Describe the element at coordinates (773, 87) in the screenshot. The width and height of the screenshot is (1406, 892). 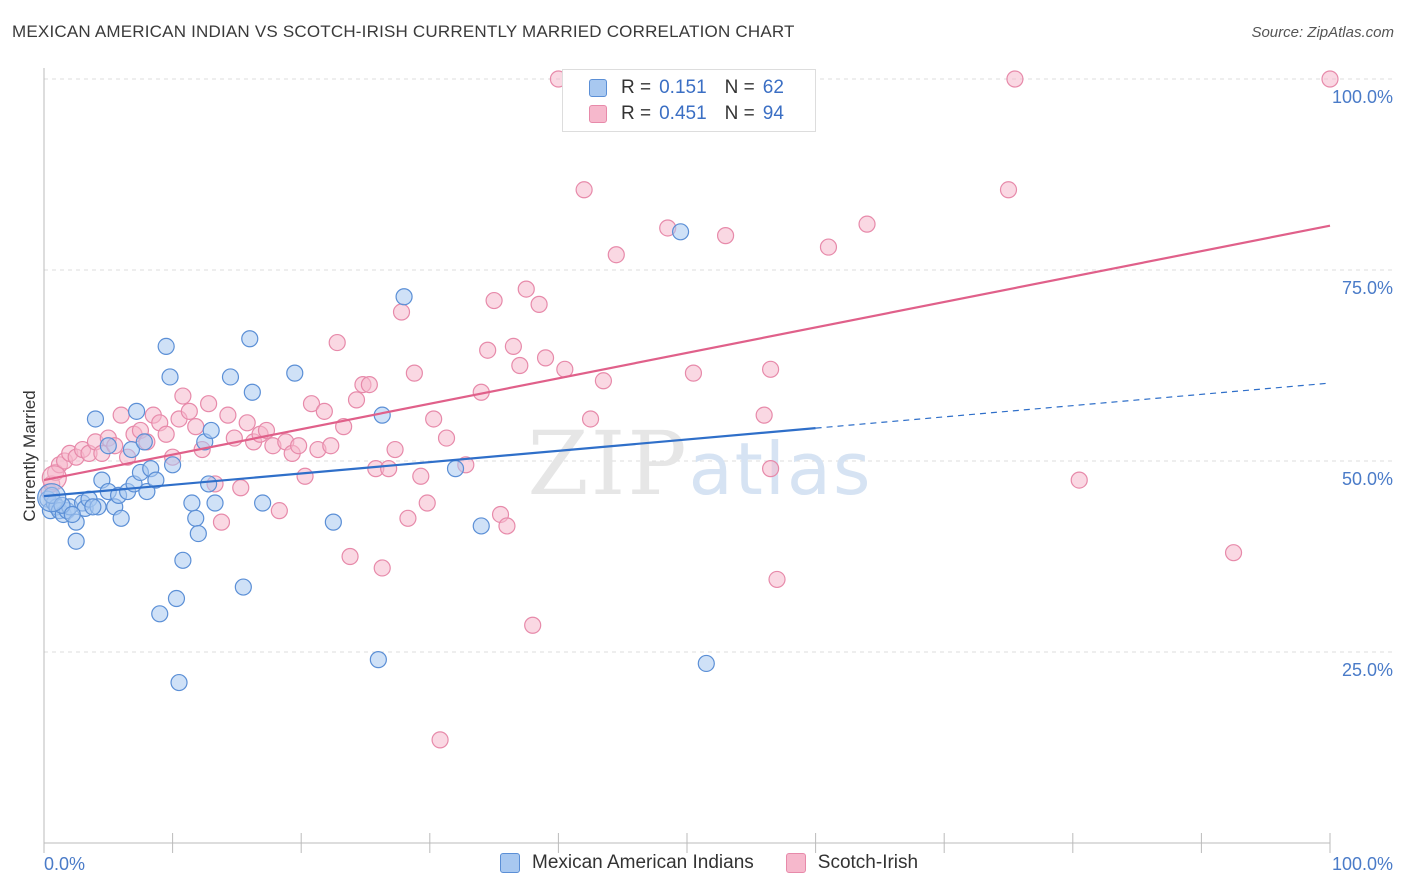
I see `legend-n-value: 62` at that location.